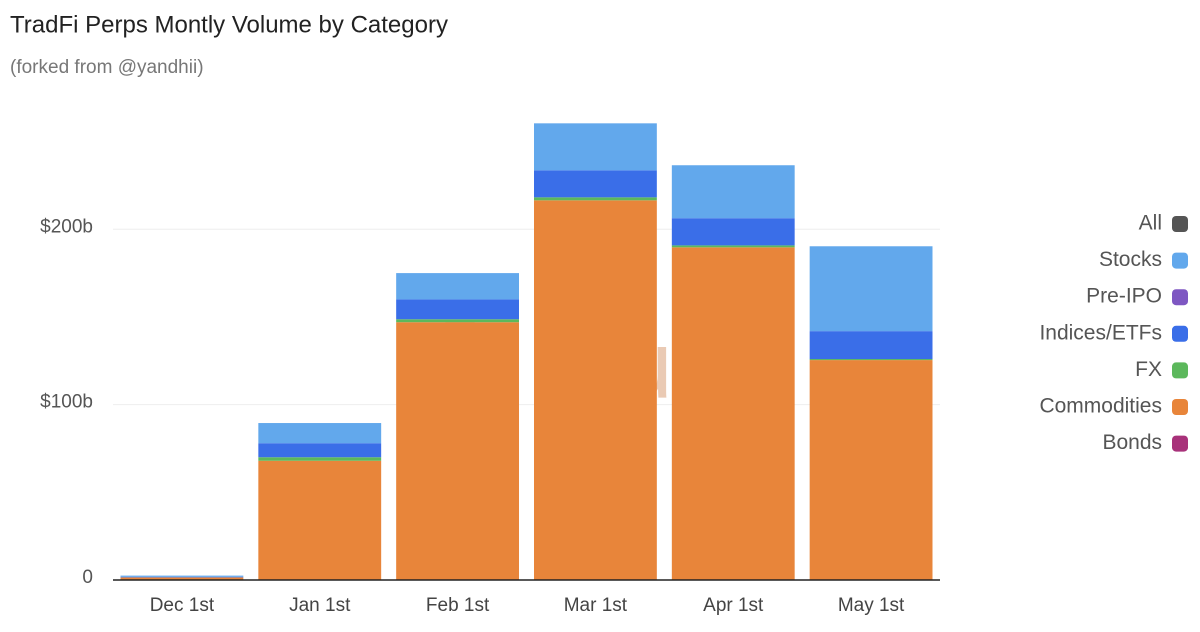 This screenshot has width=1200, height=632. What do you see at coordinates (1132, 442) in the screenshot?
I see `legend-label: Bonds` at bounding box center [1132, 442].